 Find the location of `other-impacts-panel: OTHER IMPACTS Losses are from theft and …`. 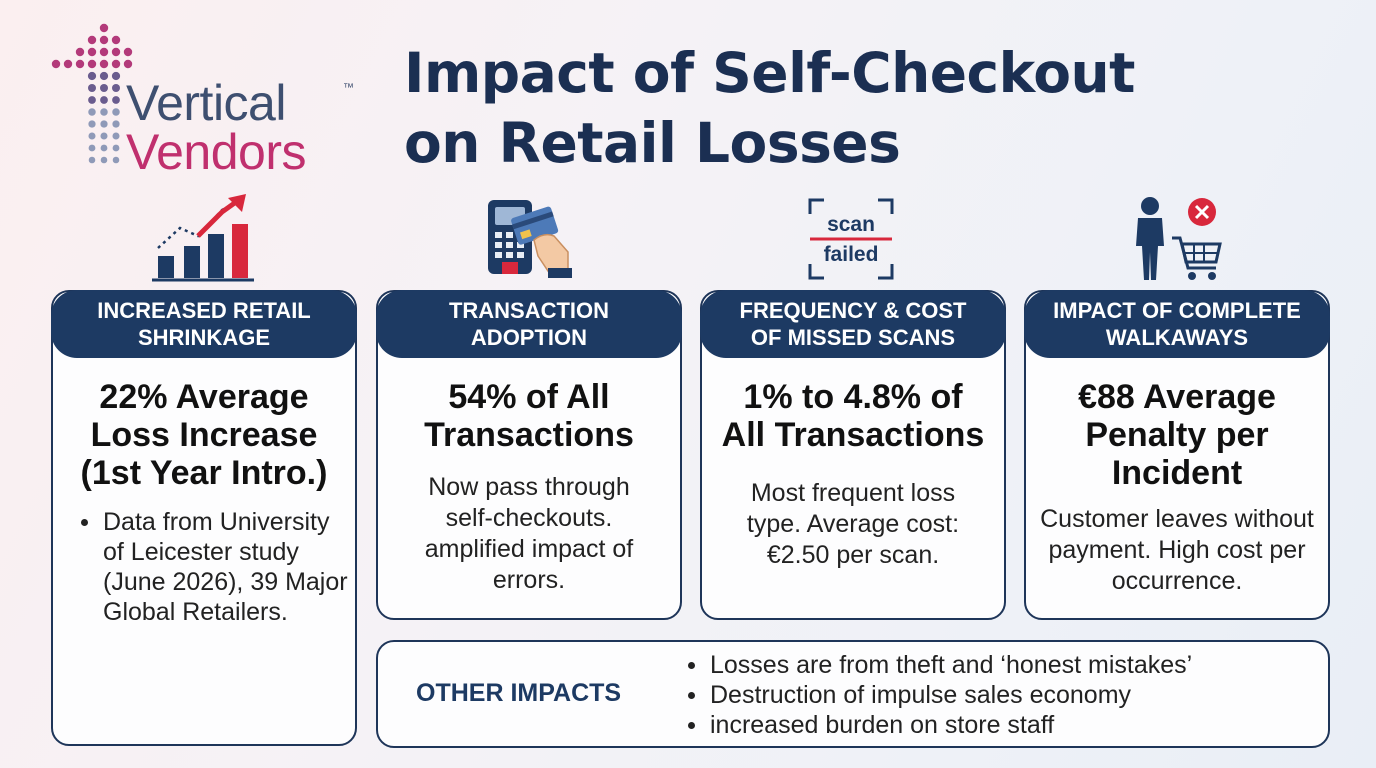

other-impacts-panel: OTHER IMPACTS Losses are from theft and … is located at coordinates (853, 694).